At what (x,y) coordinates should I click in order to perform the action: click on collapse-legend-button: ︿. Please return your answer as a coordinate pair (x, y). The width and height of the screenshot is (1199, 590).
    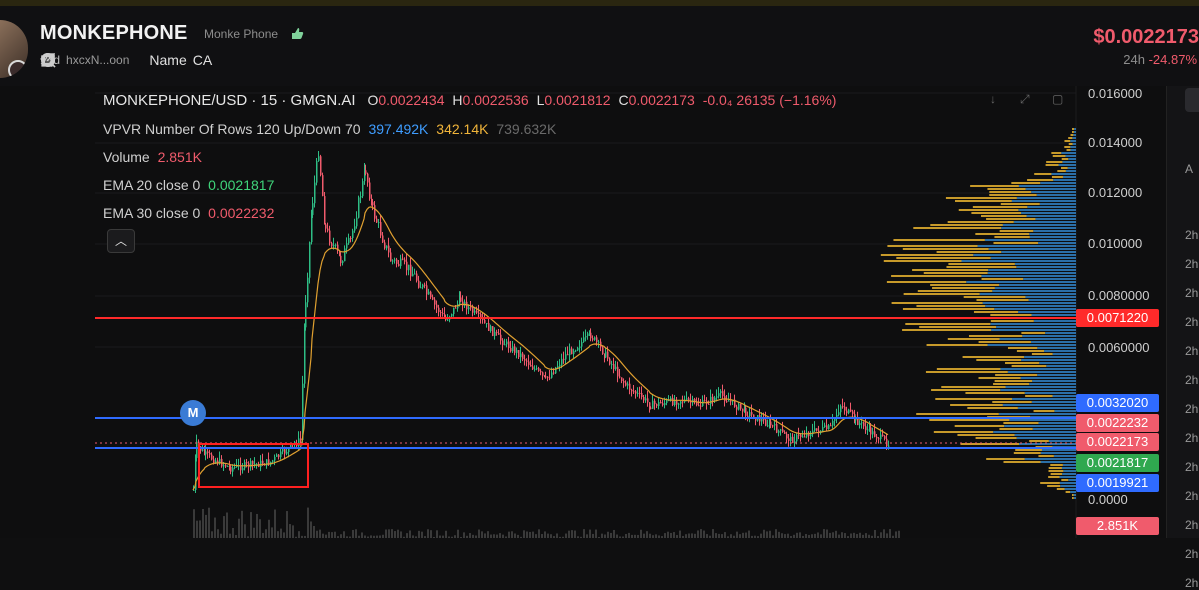
    Looking at the image, I should click on (121, 241).